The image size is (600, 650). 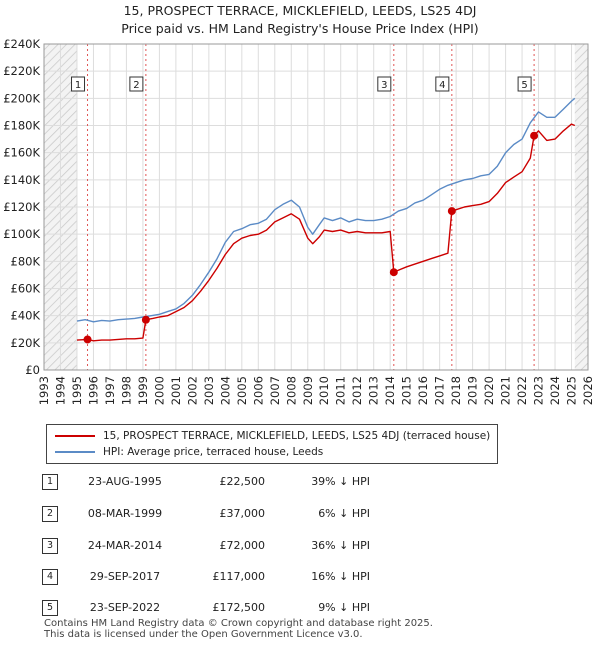 I want to click on sale-number-badge: 2, so click(x=50, y=514).